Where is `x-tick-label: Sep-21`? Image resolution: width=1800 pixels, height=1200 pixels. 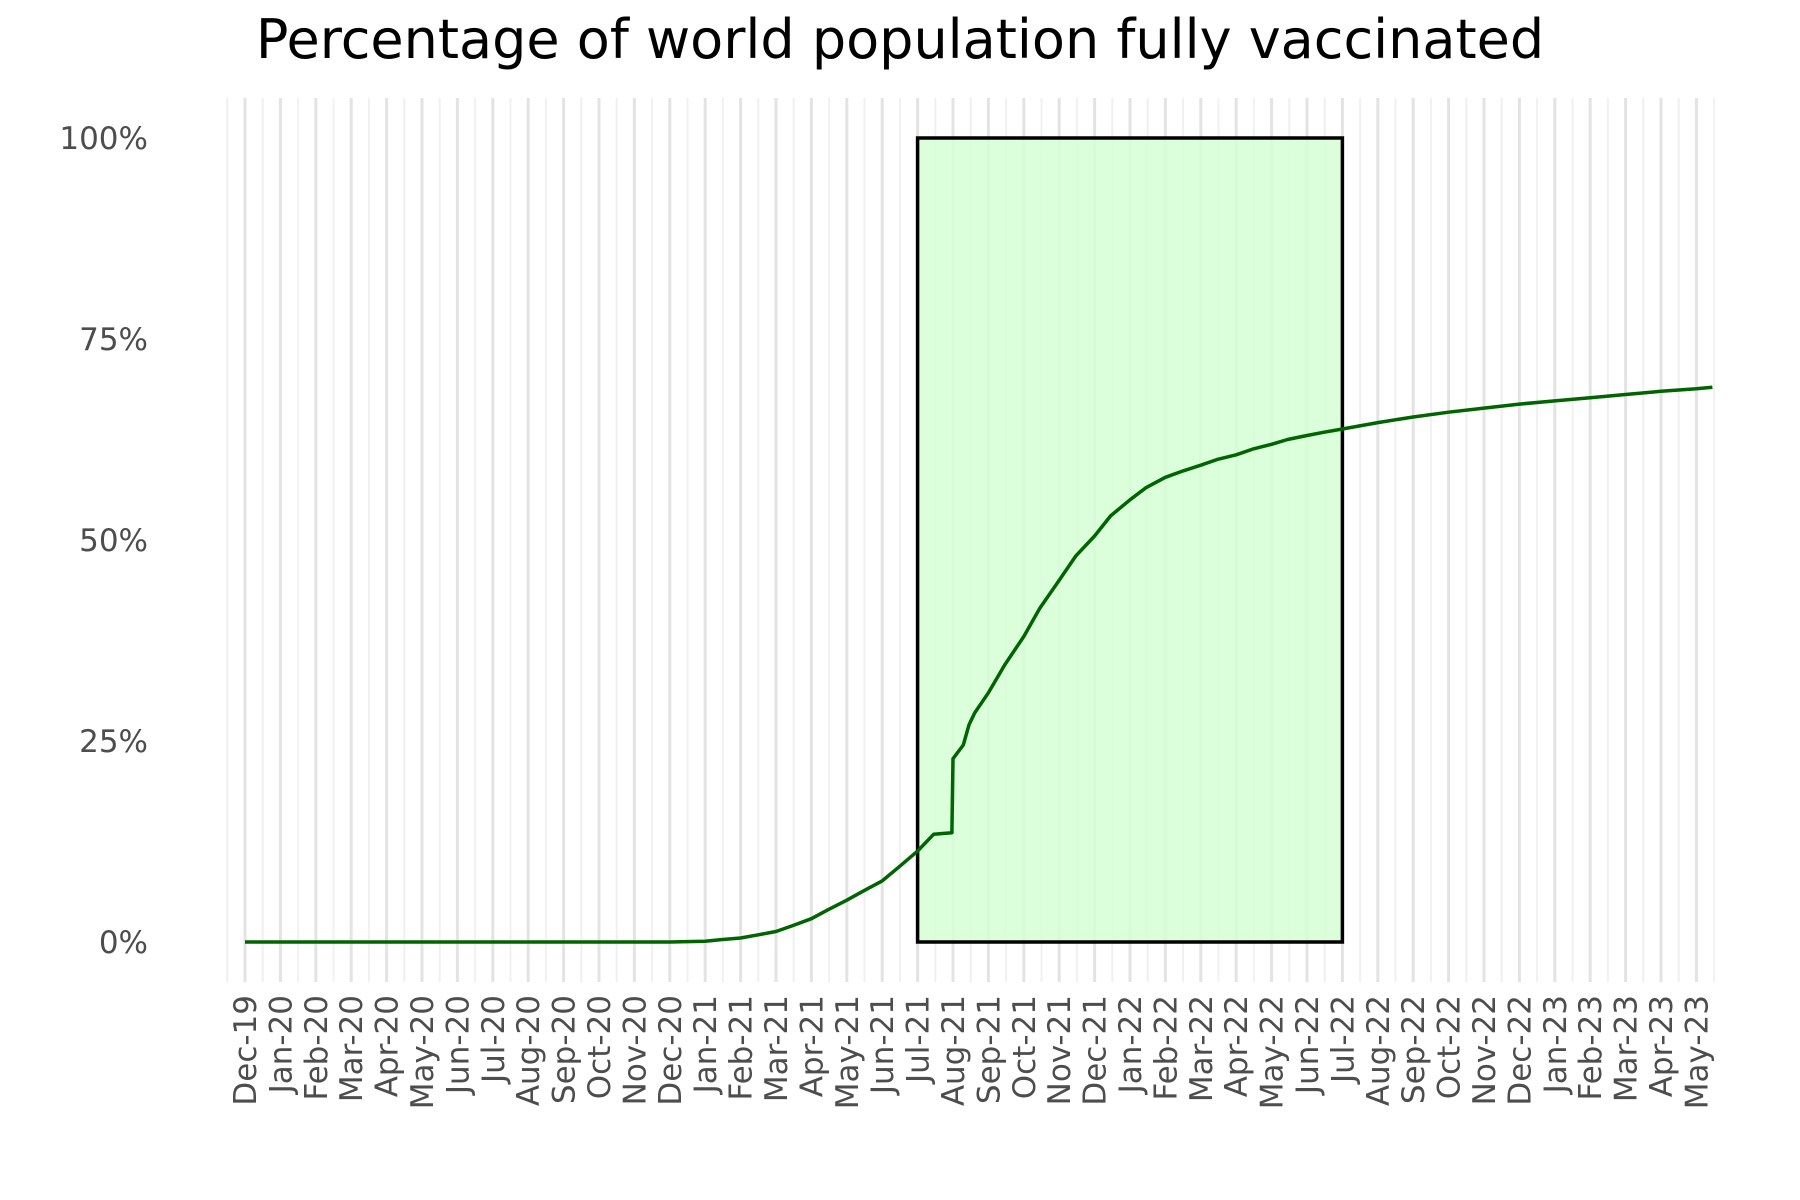
x-tick-label: Sep-21 is located at coordinates (989, 1049).